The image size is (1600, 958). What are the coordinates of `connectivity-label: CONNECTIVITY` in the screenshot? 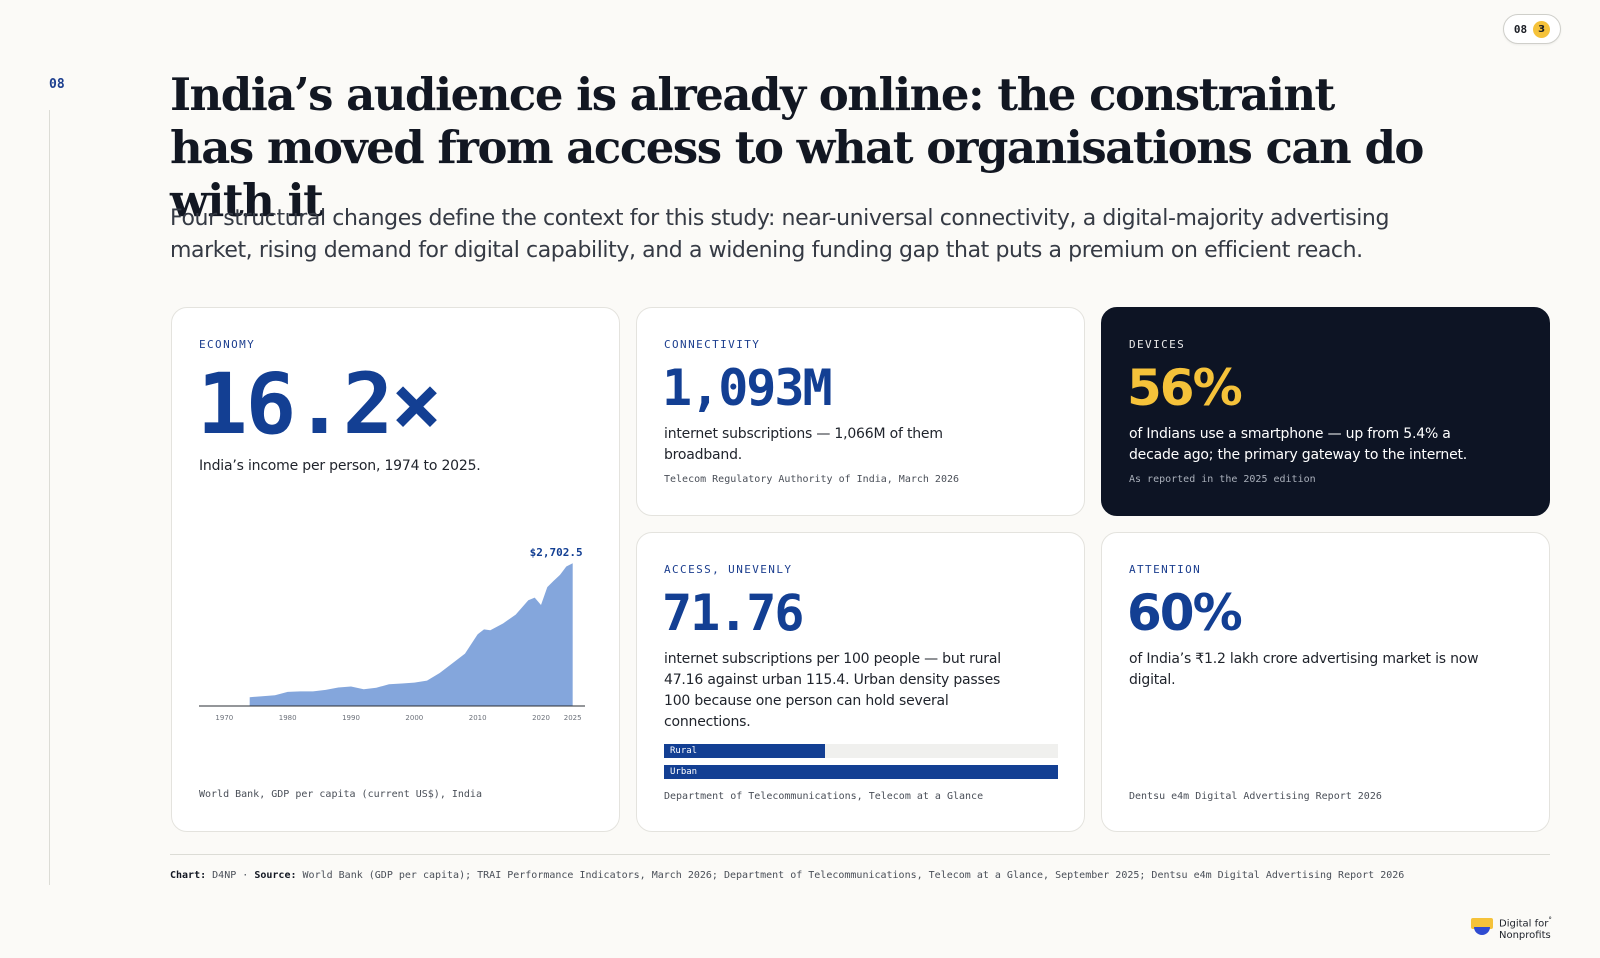 It's located at (712, 344).